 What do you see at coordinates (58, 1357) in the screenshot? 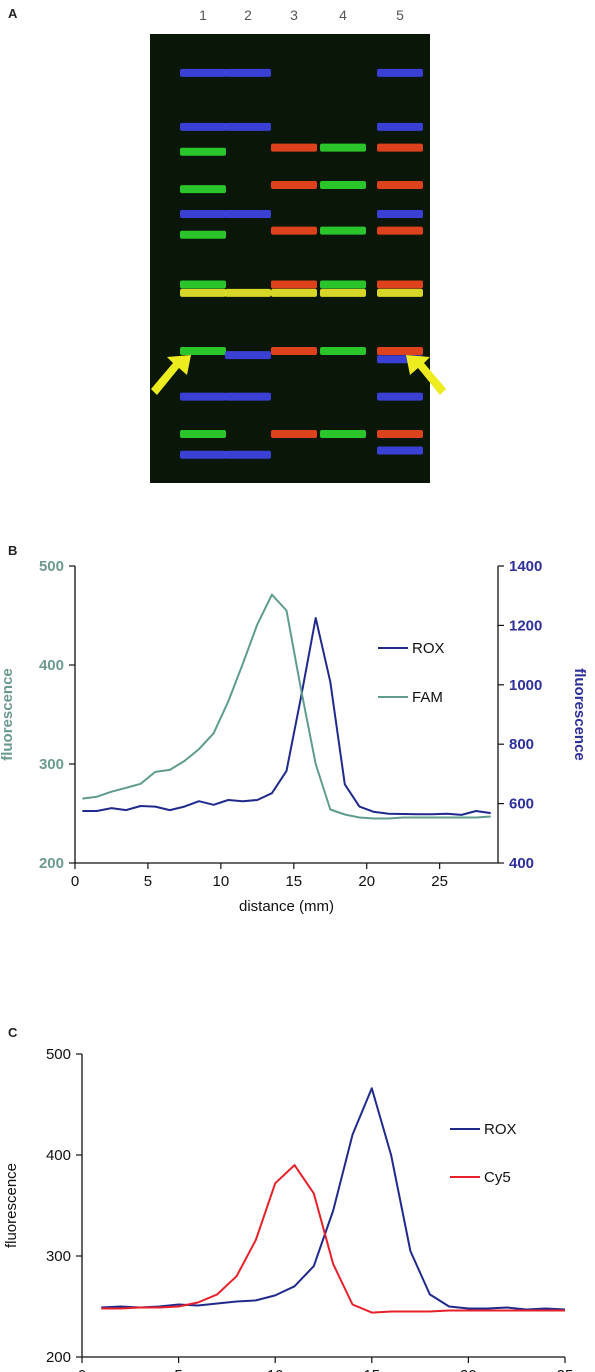
I see `chart-c-y-tick-label-left-200: 200` at bounding box center [58, 1357].